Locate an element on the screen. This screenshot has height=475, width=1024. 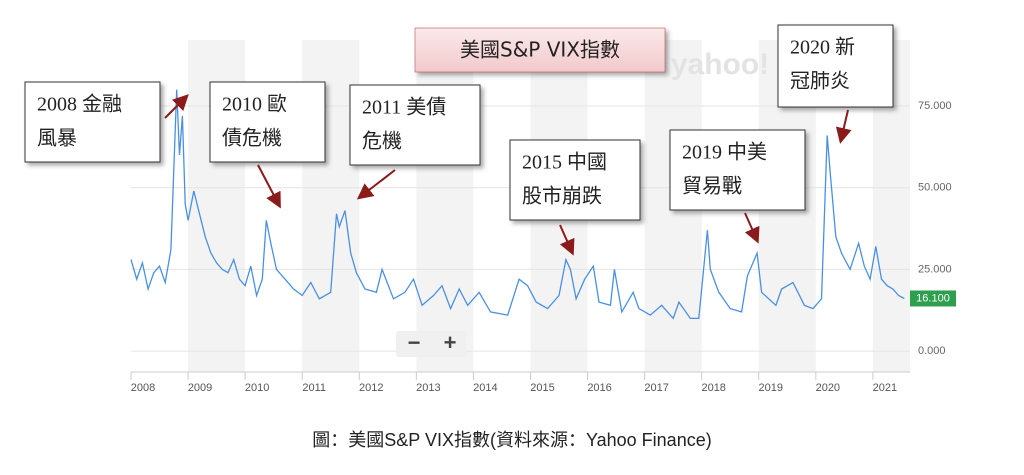
y-tick-label: 0.000 is located at coordinates (932, 351).